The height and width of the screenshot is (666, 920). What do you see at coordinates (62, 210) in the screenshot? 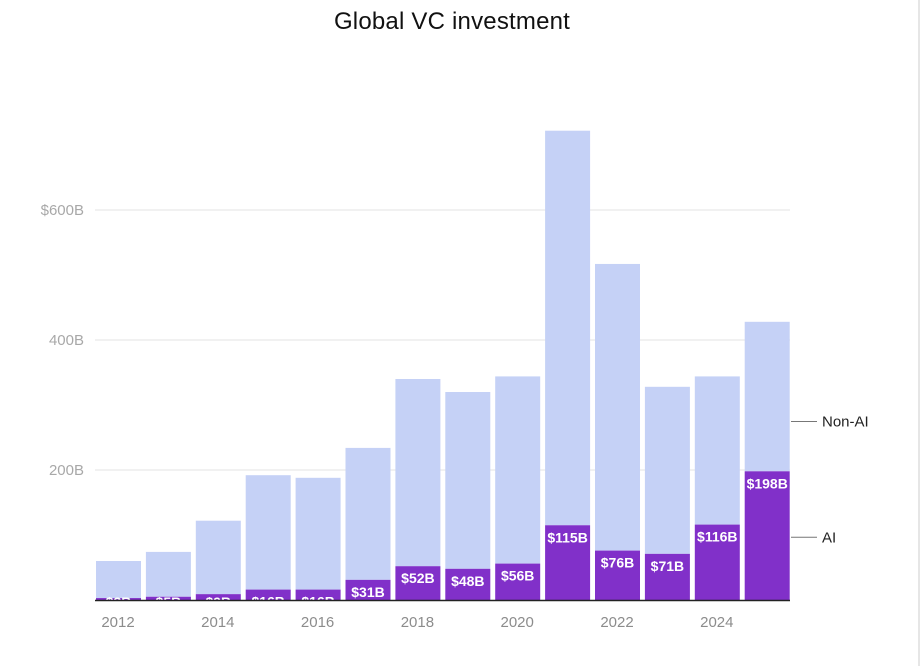
I see `y-tick-label: $600B` at bounding box center [62, 210].